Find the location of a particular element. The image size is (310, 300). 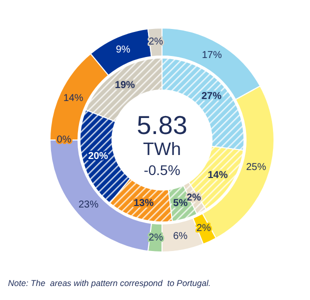

data-label: 6% is located at coordinates (180, 236).